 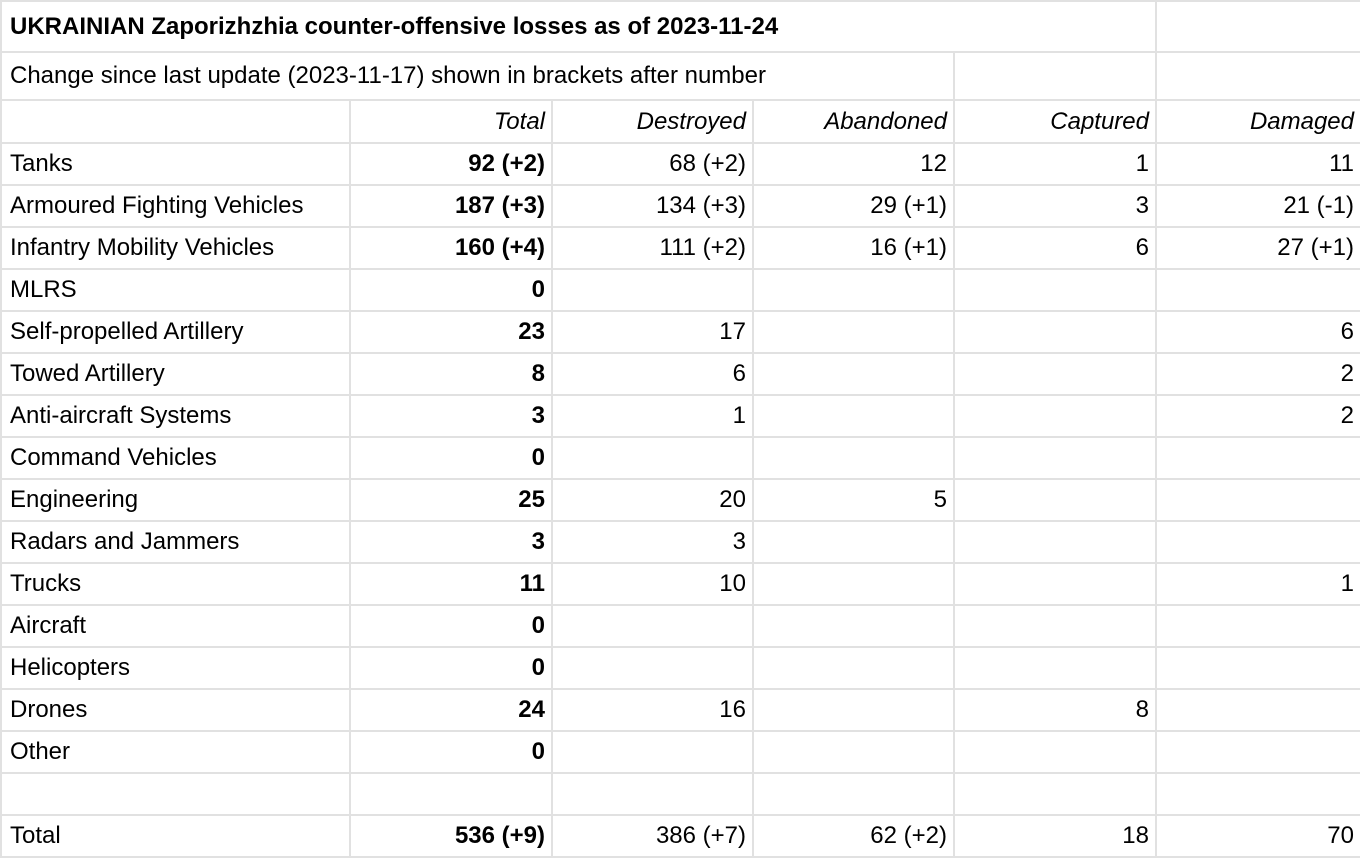 What do you see at coordinates (1055, 121) in the screenshot?
I see `column-header-captured: Captured` at bounding box center [1055, 121].